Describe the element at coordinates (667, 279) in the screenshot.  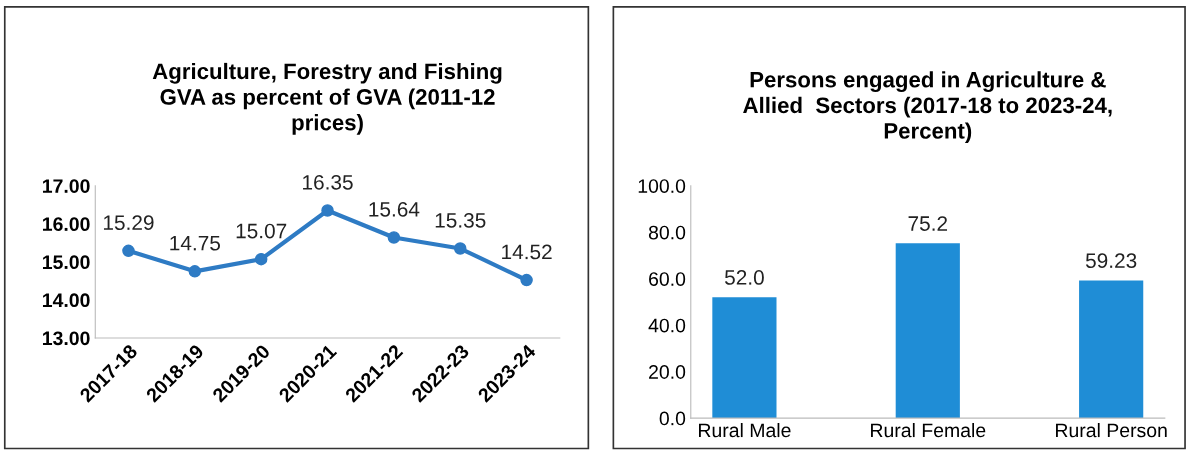
I see `y-tick-label: 60.0` at that location.